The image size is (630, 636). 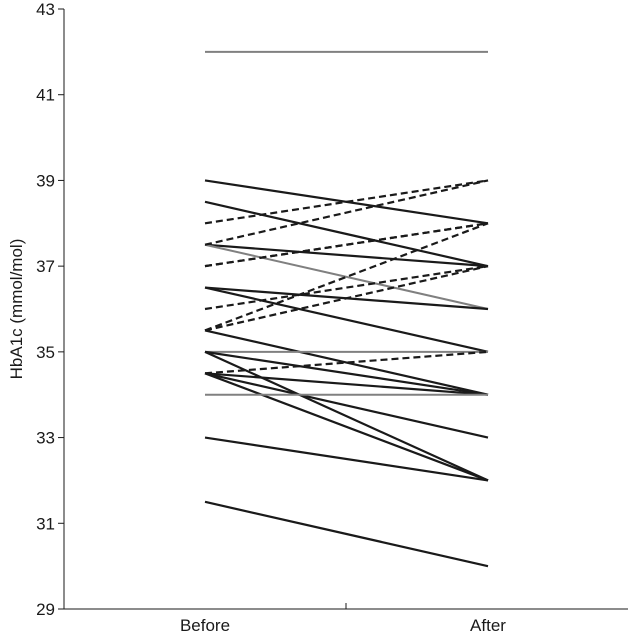 What do you see at coordinates (16, 309) in the screenshot?
I see `y-axis-title: HbA1c (mmol/mol)` at bounding box center [16, 309].